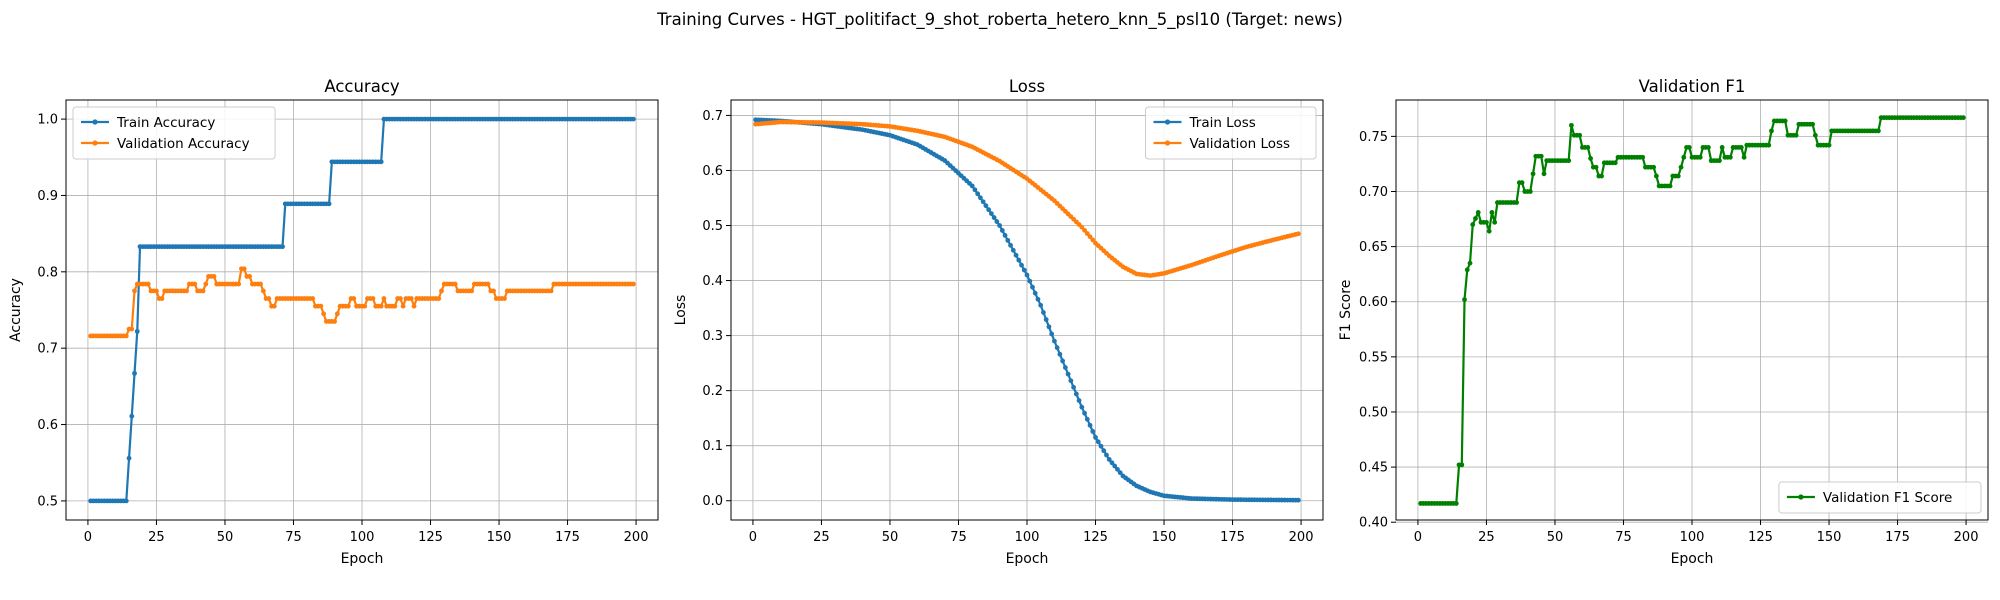 The width and height of the screenshot is (2000, 600). I want to click on legend-marker, so click(1167, 143).